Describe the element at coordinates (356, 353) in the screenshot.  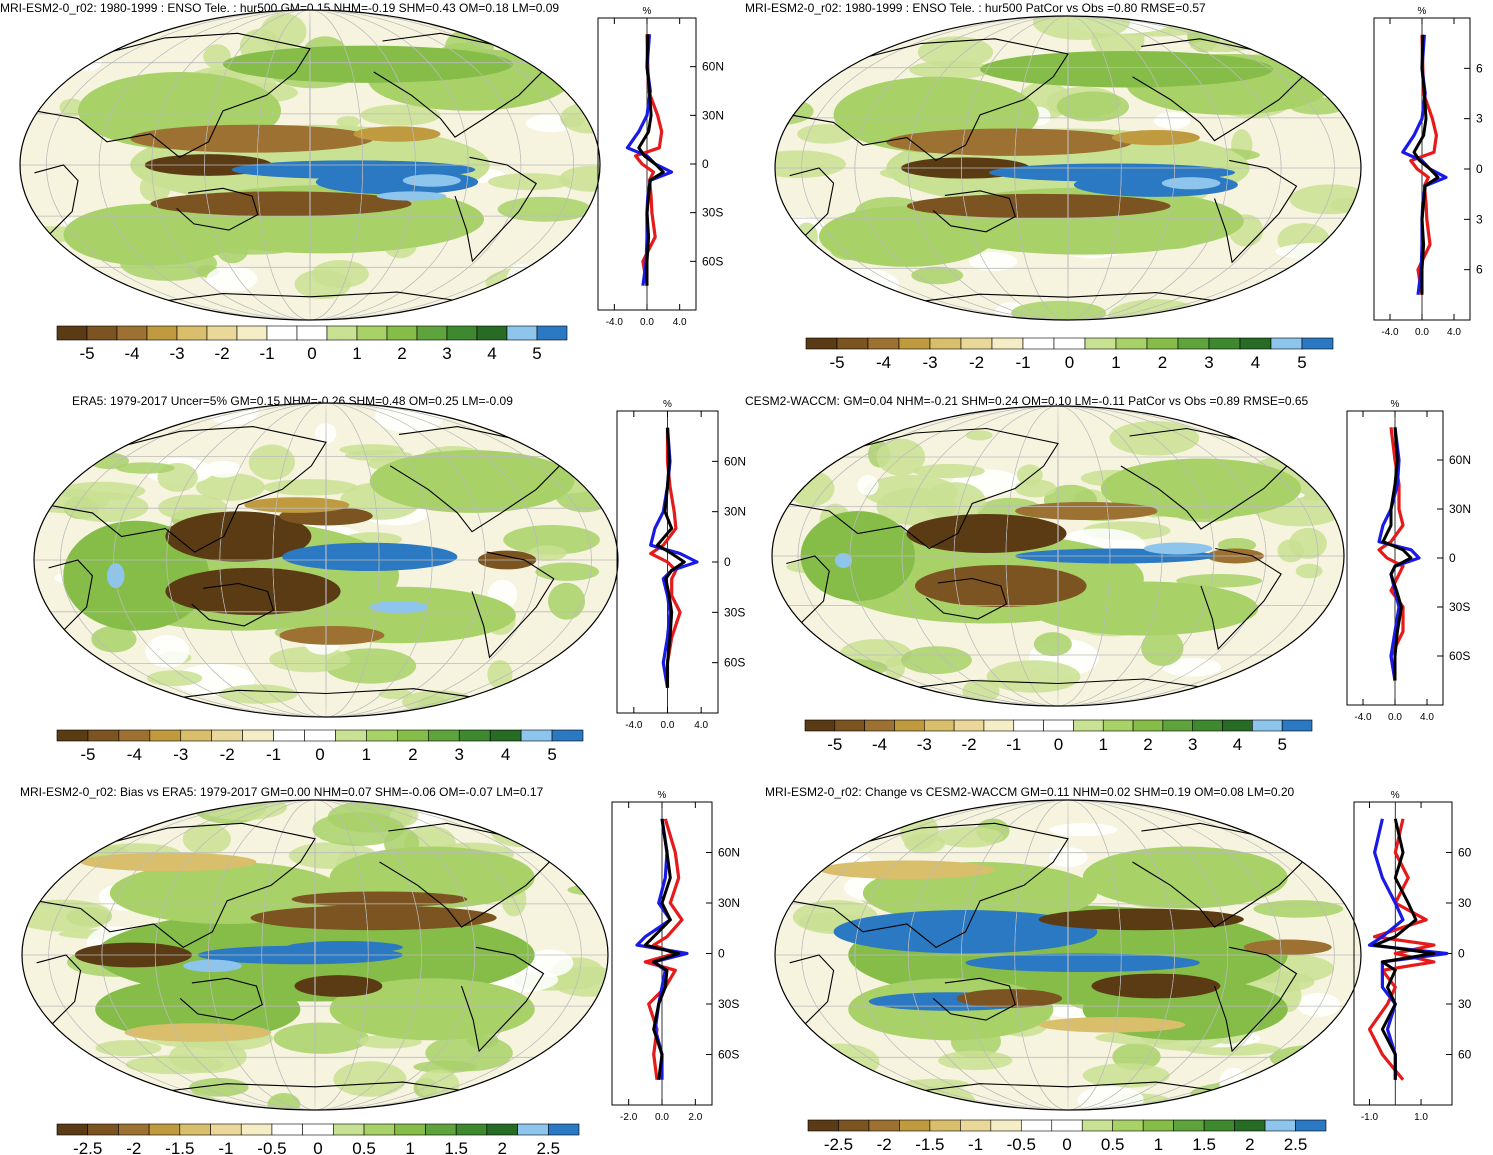
I see `colorbar-label: 1` at that location.